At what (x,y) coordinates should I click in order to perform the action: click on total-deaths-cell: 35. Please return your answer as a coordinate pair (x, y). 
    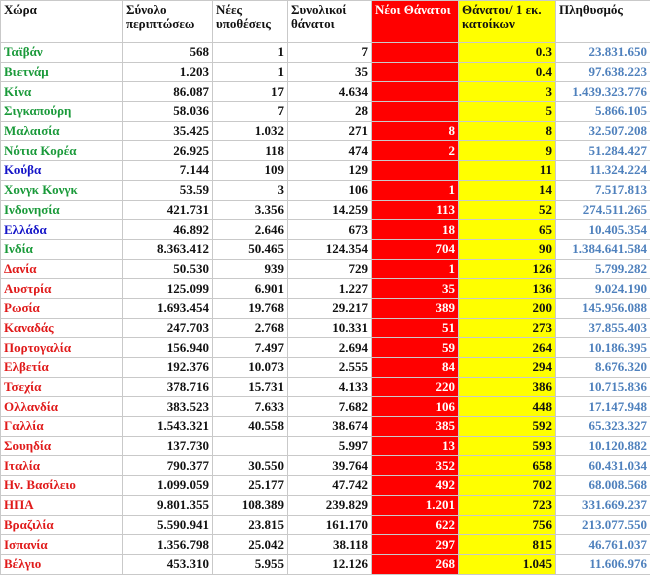
    Looking at the image, I should click on (329, 72).